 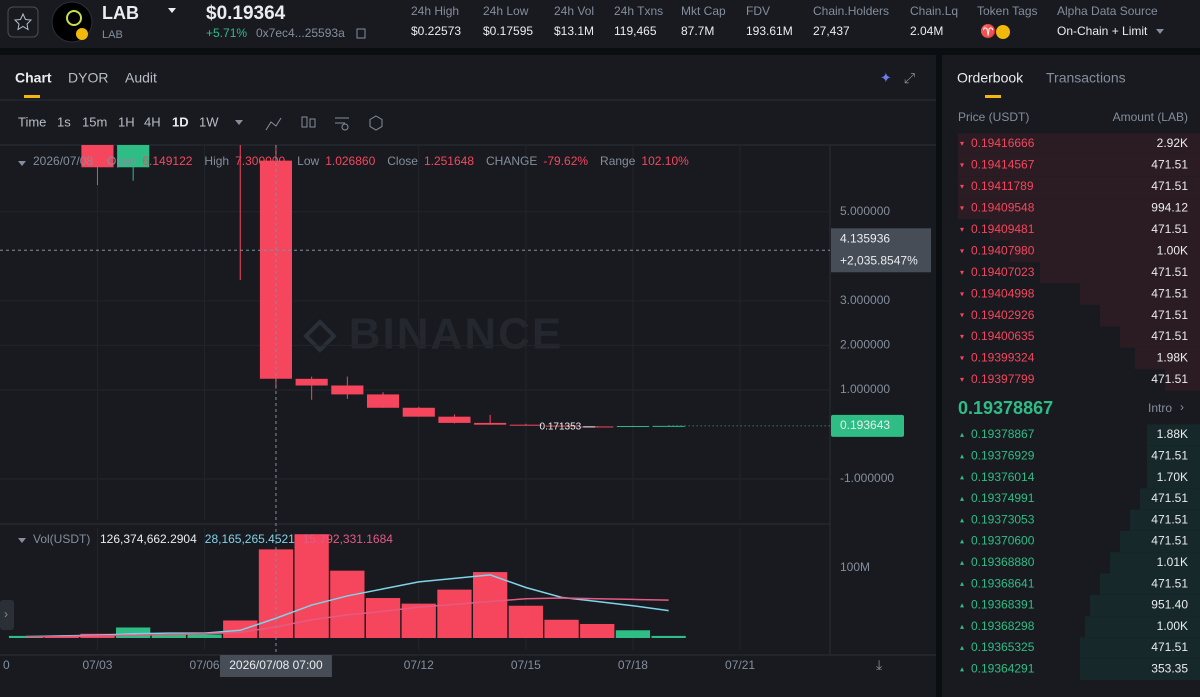 I want to click on star-icon, so click(x=23, y=21).